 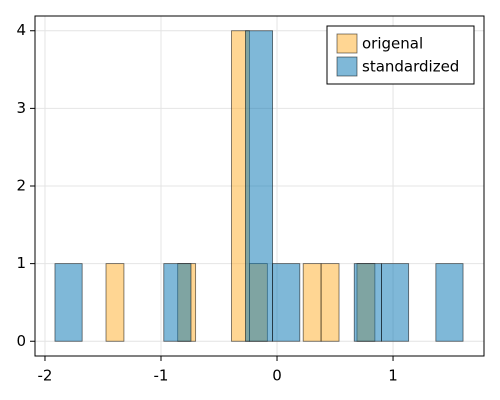 I want to click on y-tick-label: 3, so click(x=21, y=108).